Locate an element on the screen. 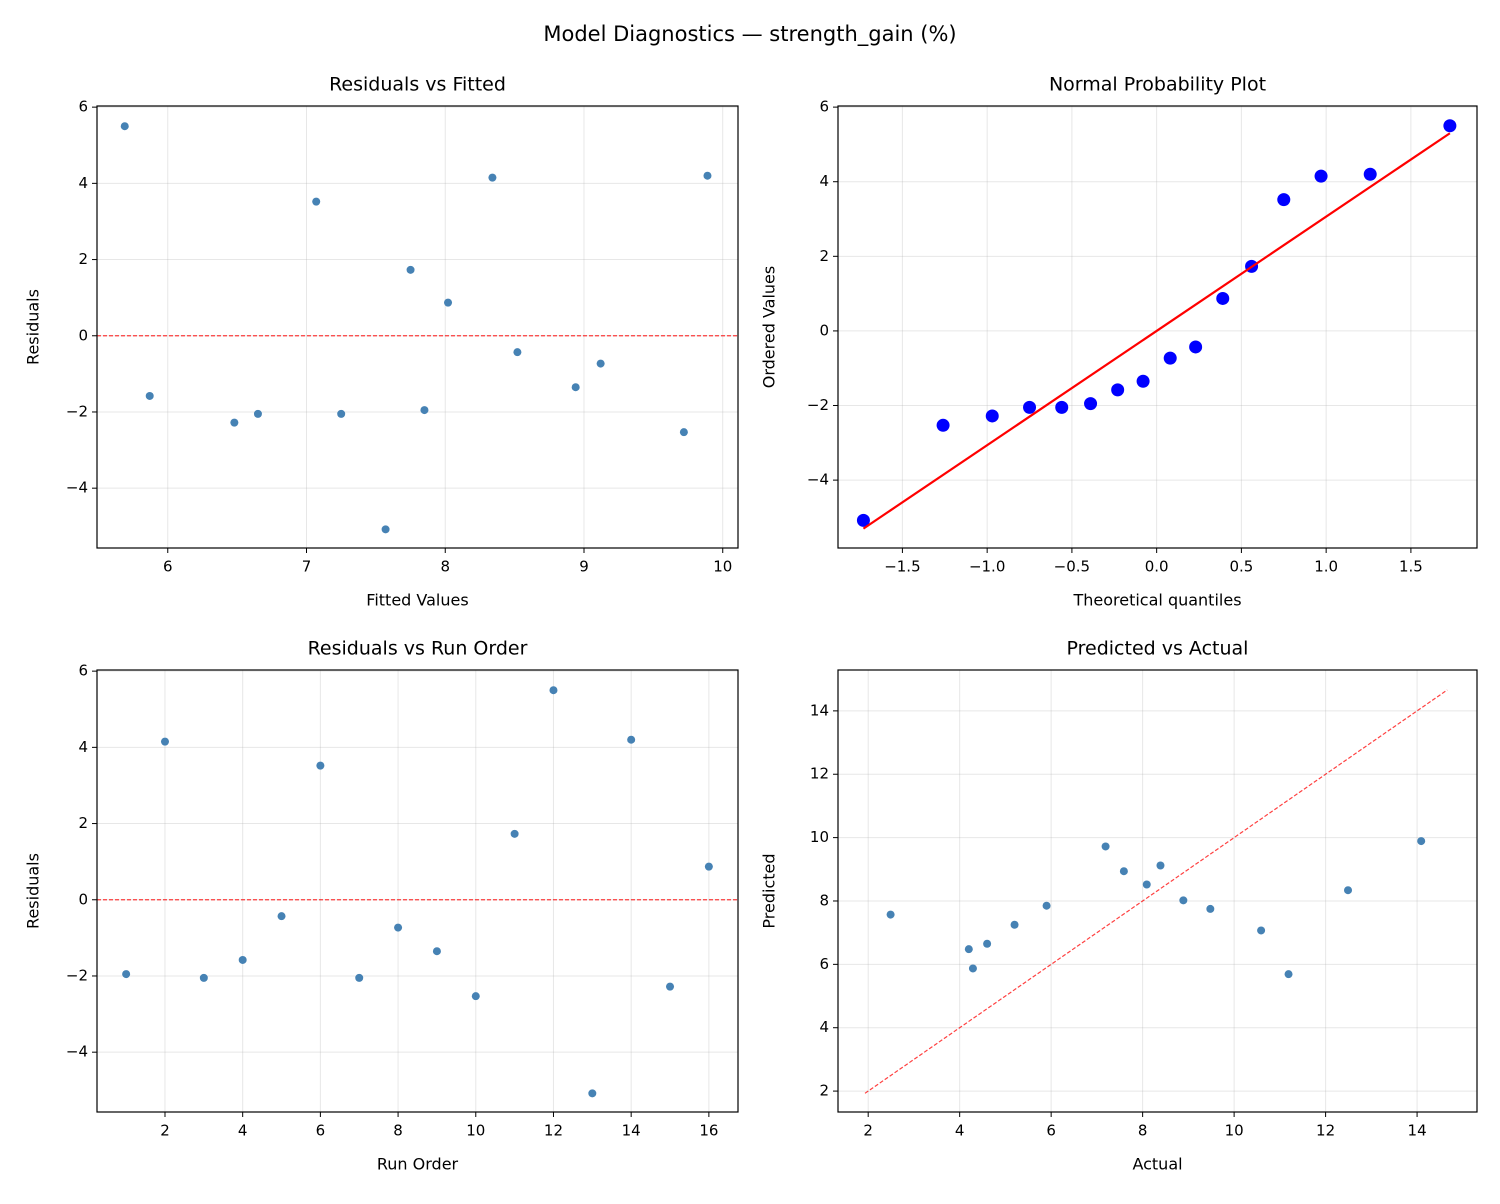 The image size is (1500, 1204). panel-title: Normal Probability Plot is located at coordinates (1157, 85).